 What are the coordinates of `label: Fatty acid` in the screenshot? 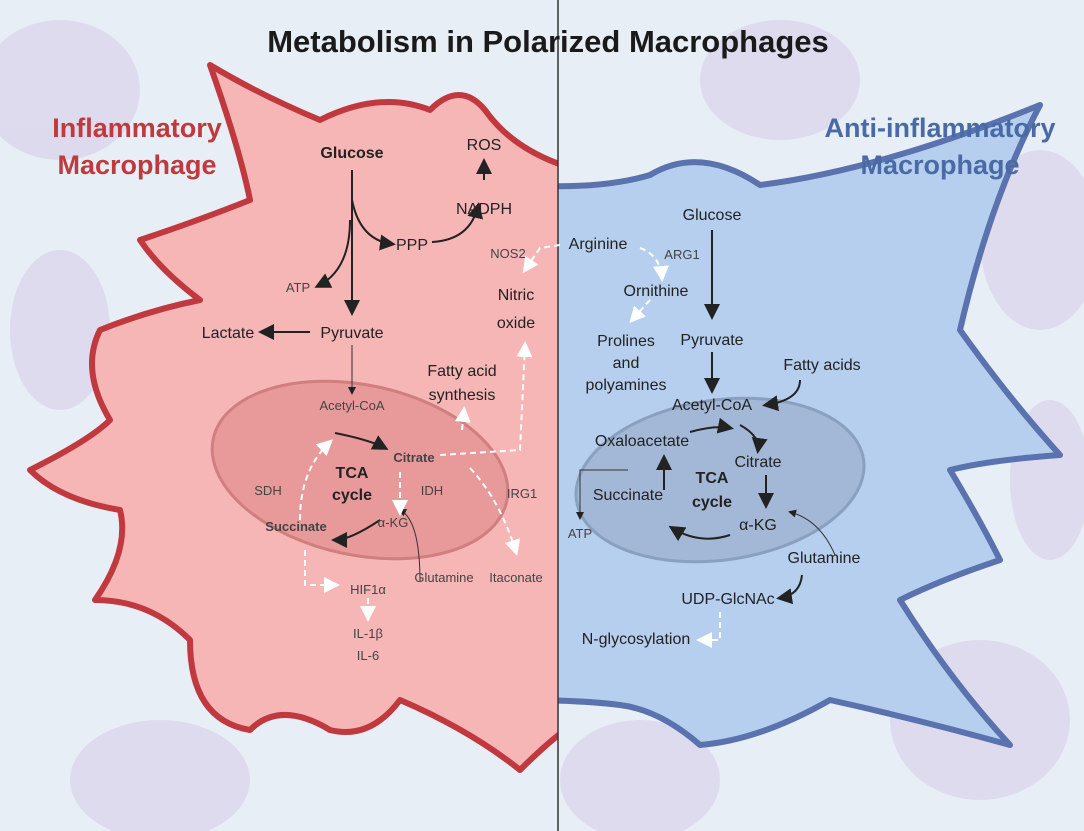 It's located at (461, 371).